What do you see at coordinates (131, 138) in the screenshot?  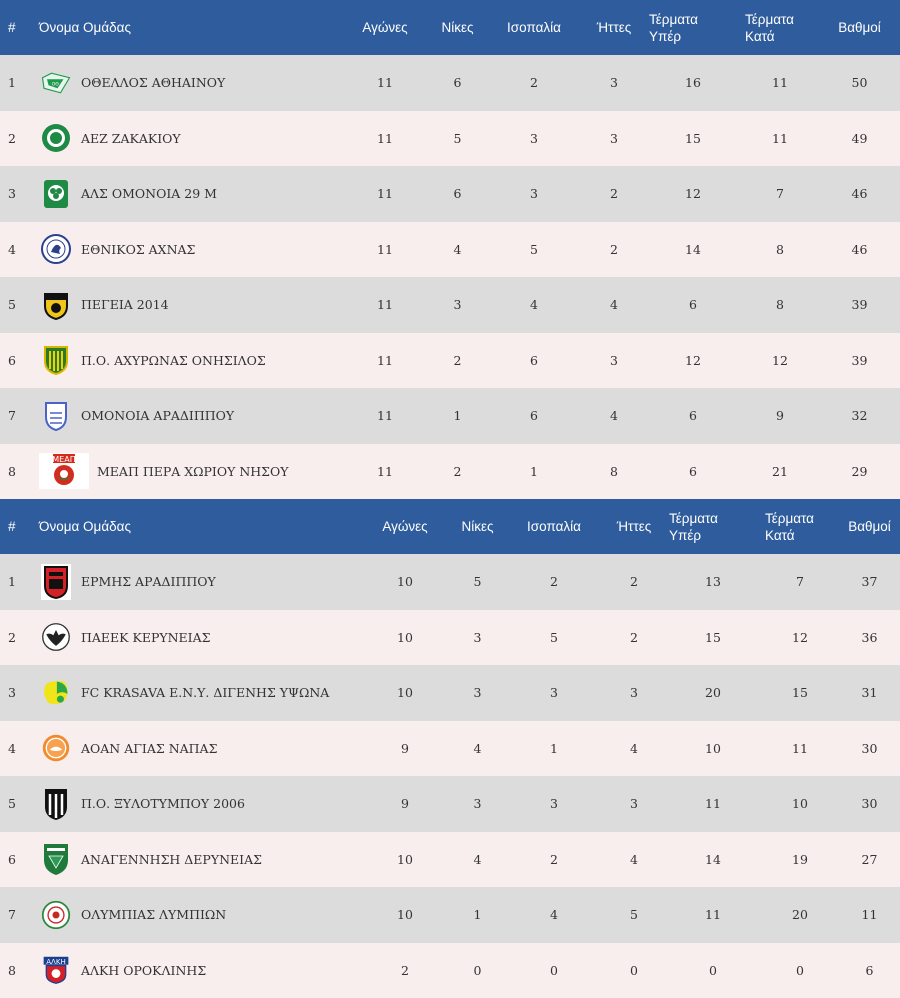 I see `team-name: ΑΕΖ ΖΑΚΑΚΙΟΥ` at bounding box center [131, 138].